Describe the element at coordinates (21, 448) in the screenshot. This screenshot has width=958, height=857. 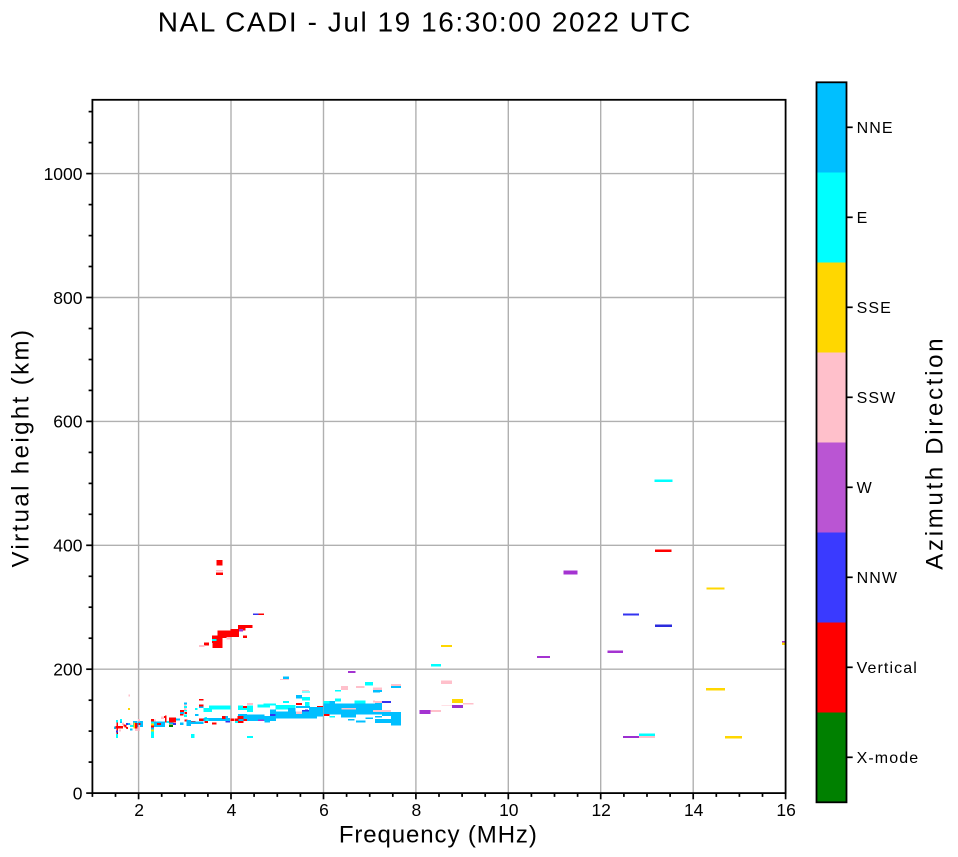
I see `svg-text: Virtual height (km)` at that location.